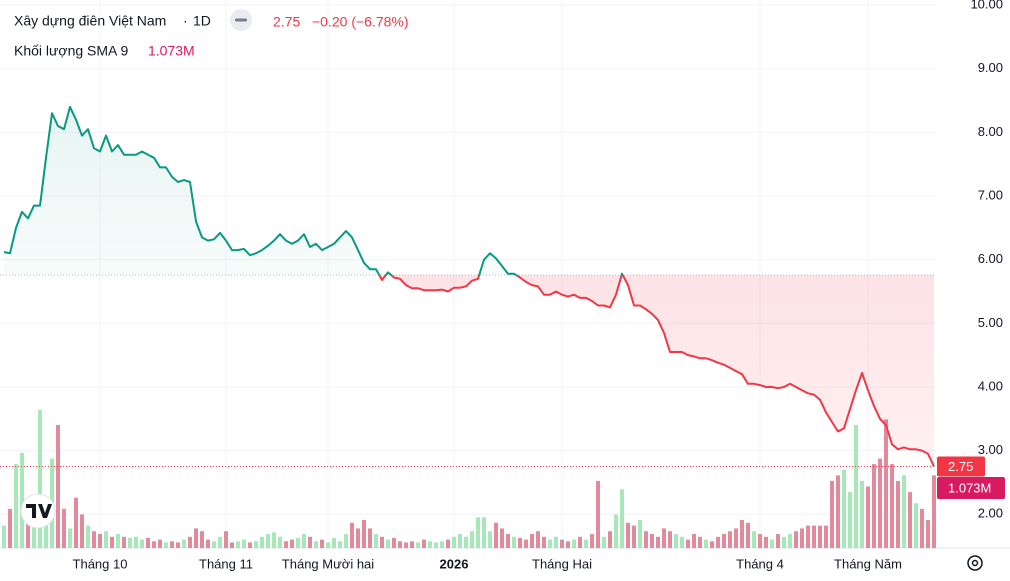  I want to click on volume-title: Khối lượng SMA 9, so click(71, 51).